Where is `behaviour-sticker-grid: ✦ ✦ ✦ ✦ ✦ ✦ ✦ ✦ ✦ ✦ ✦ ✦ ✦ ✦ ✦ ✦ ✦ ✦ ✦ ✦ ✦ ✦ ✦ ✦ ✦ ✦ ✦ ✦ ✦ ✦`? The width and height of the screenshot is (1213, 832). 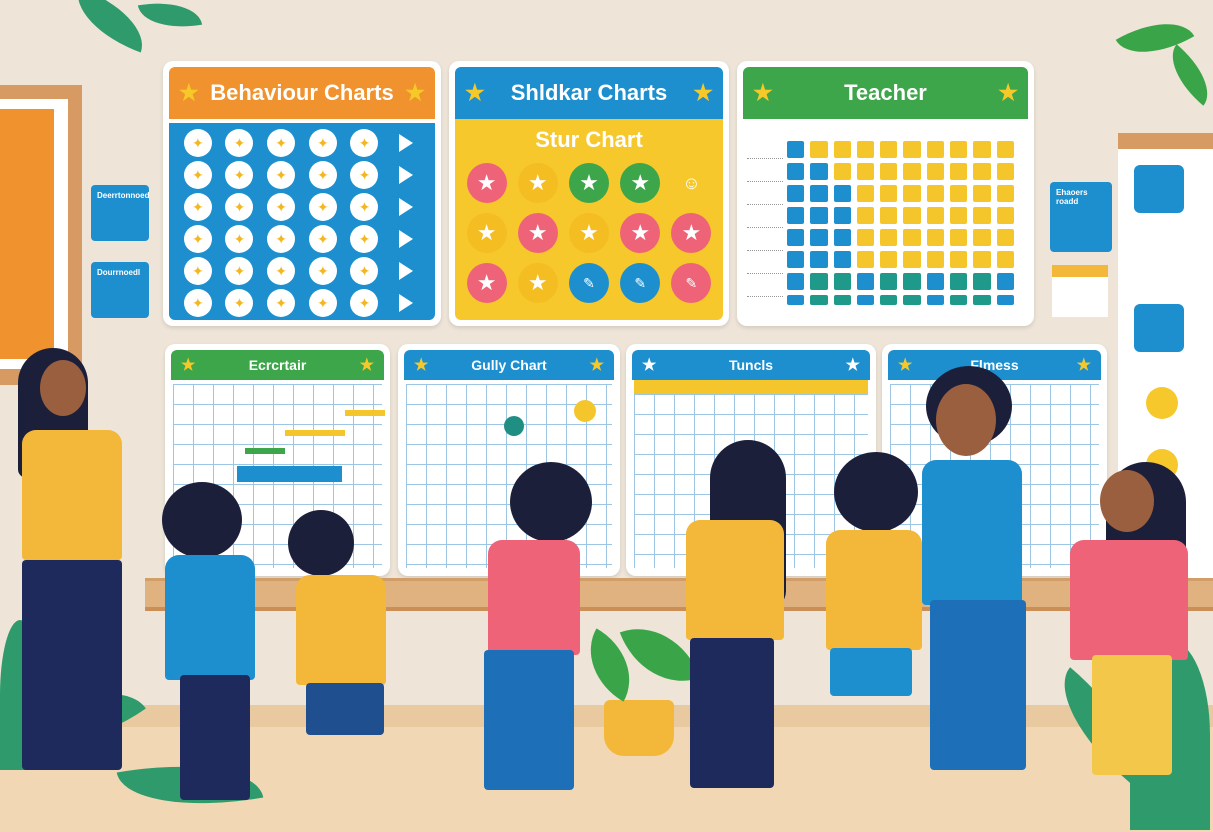 behaviour-sticker-grid: ✦ ✦ ✦ ✦ ✦ ✦ ✦ ✦ ✦ ✦ ✦ ✦ ✦ ✦ ✦ ✦ ✦ ✦ ✦ ✦ ✦ ✦ ✦ ✦ ✦ ✦ ✦ ✦ ✦ ✦ is located at coordinates (302, 221).